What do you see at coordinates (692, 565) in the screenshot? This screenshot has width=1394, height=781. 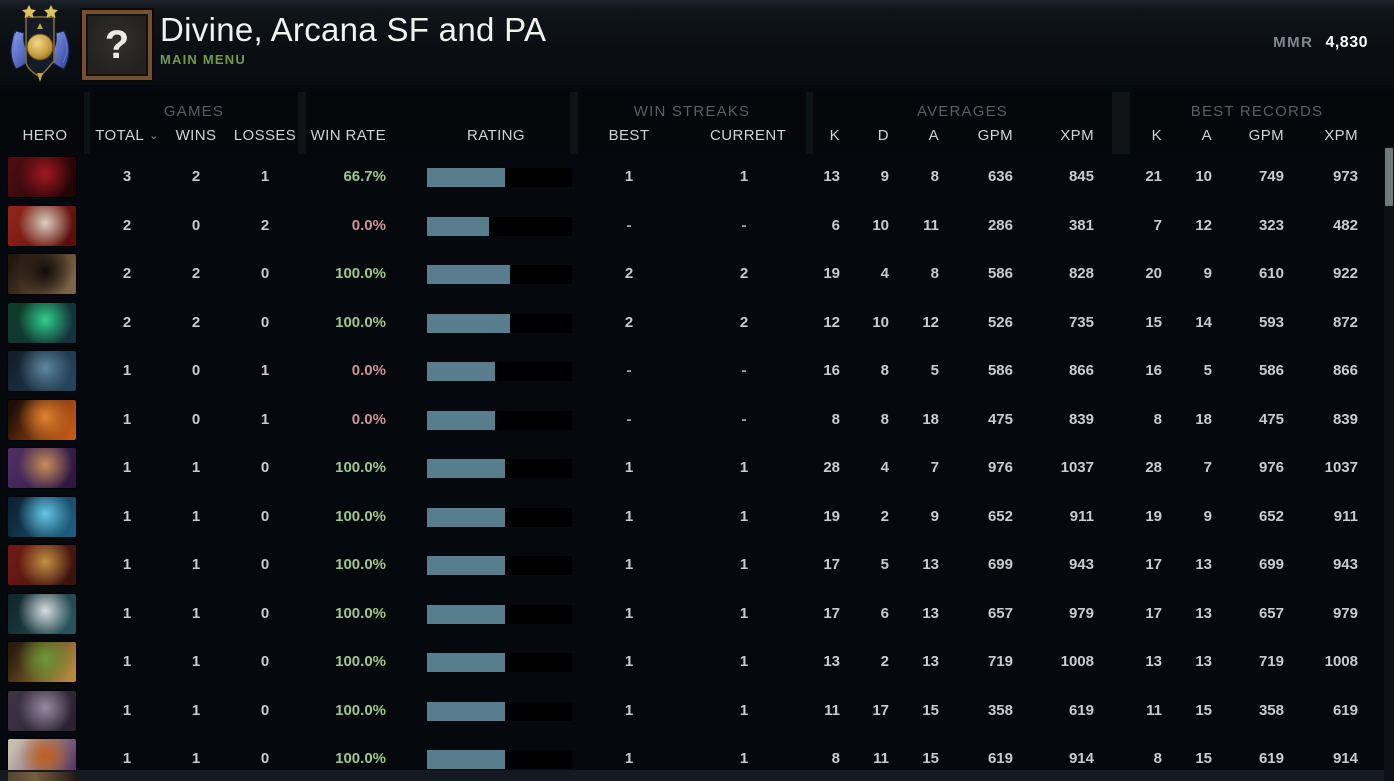 I see `hero-row: 1 1 0 100.0% 1 1 17 5 13 699 943 17 13 699 943` at bounding box center [692, 565].